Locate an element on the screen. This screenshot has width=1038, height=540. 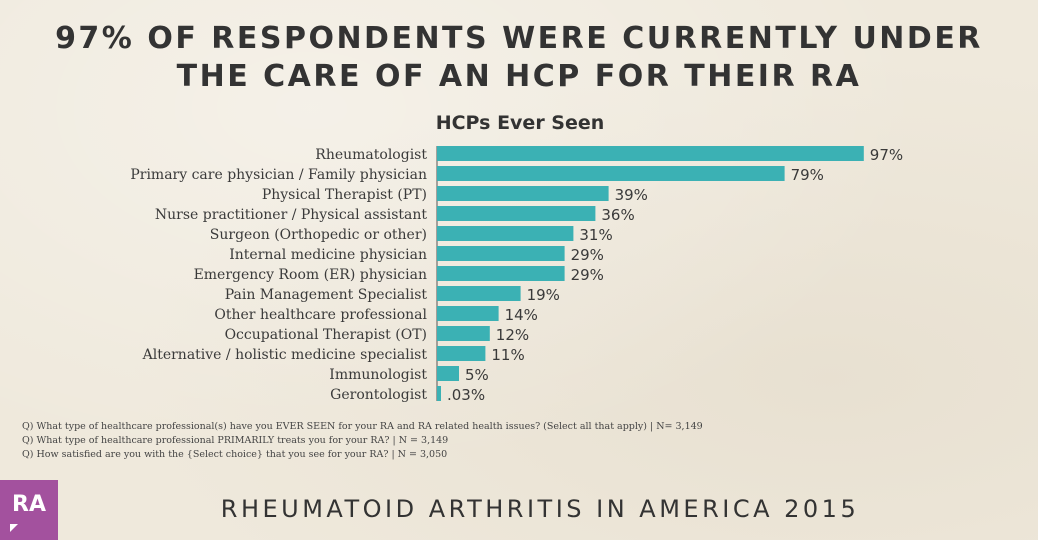
category-label: Nurse practitioner / Physical assistant is located at coordinates (291, 215).